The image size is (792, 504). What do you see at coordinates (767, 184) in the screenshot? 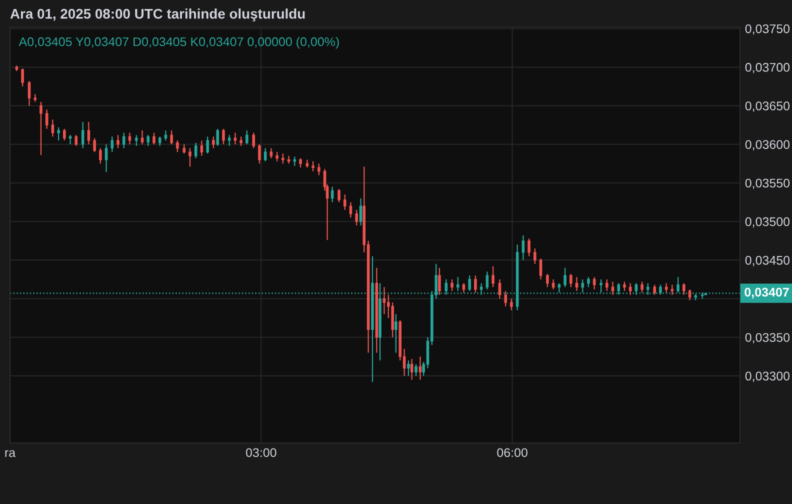
I see `y-tick-label: 0,03550` at bounding box center [767, 184].